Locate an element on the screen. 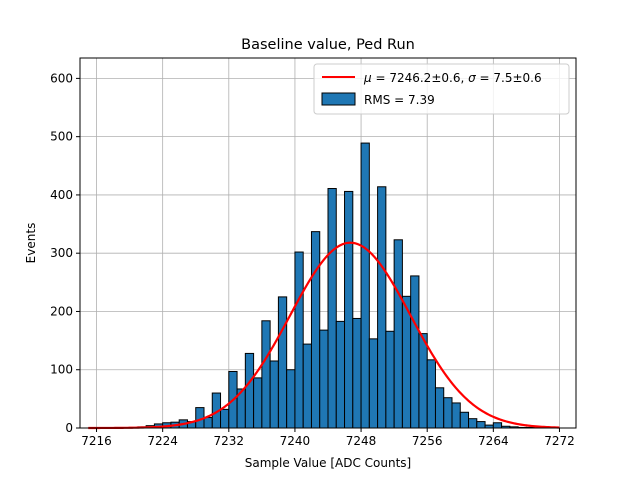 This screenshot has width=640, height=480. legend-histogram-swatch is located at coordinates (338, 99).